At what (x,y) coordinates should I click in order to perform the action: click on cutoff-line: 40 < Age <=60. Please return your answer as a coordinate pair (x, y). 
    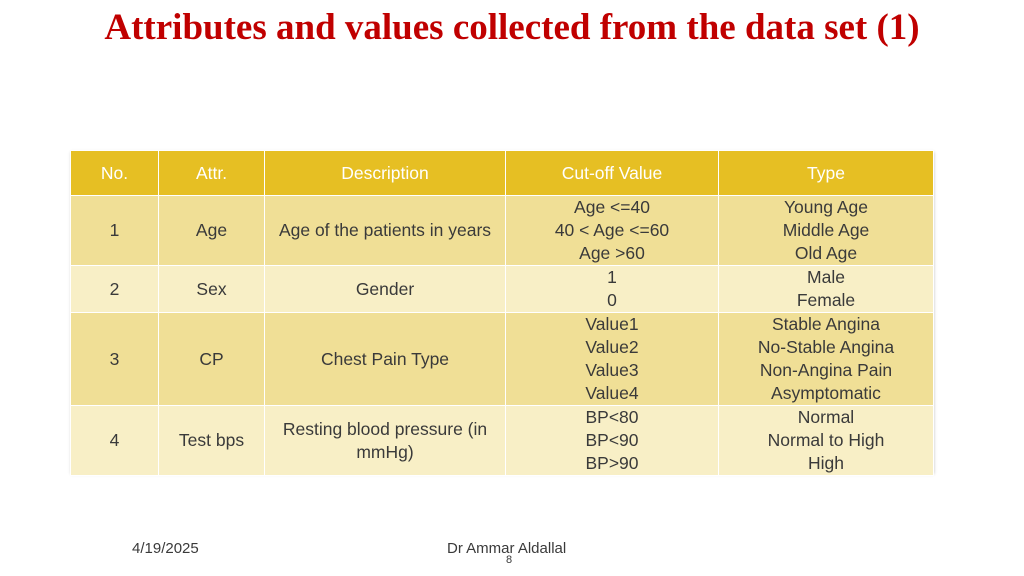
    Looking at the image, I should click on (612, 230).